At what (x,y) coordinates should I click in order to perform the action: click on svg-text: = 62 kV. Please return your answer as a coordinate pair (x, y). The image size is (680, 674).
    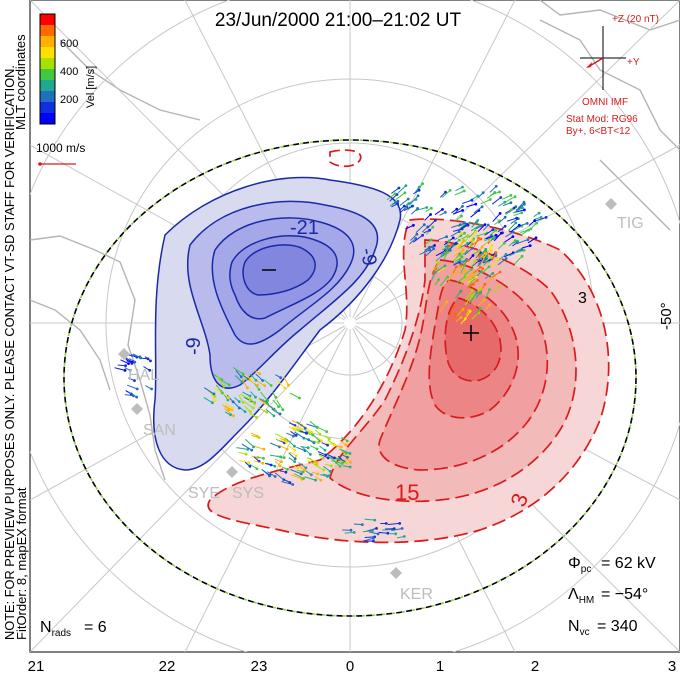
    Looking at the image, I should click on (628, 563).